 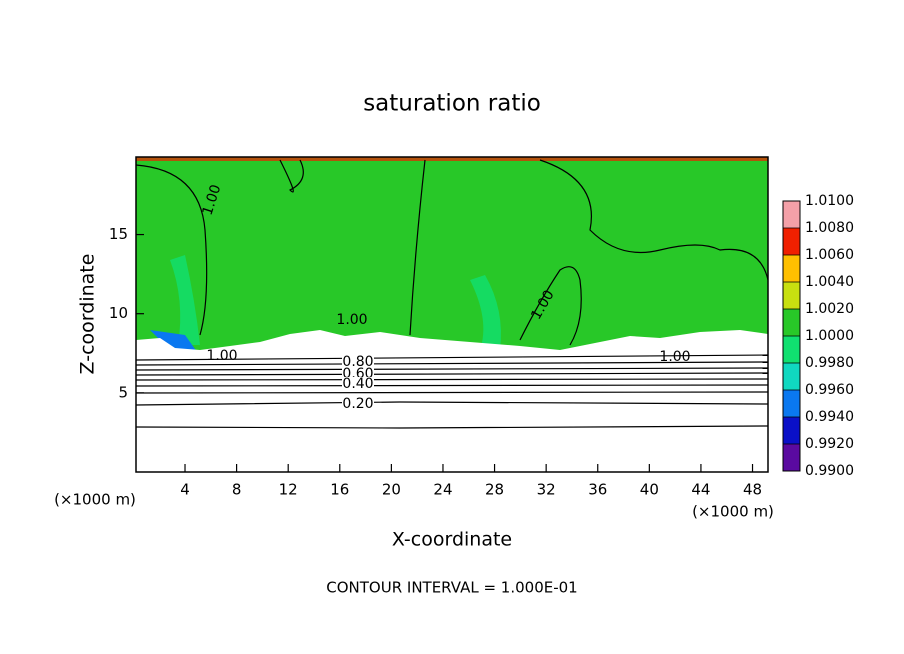 What do you see at coordinates (829, 444) in the screenshot?
I see `colorbar-tick-label: 0.9920` at bounding box center [829, 444].